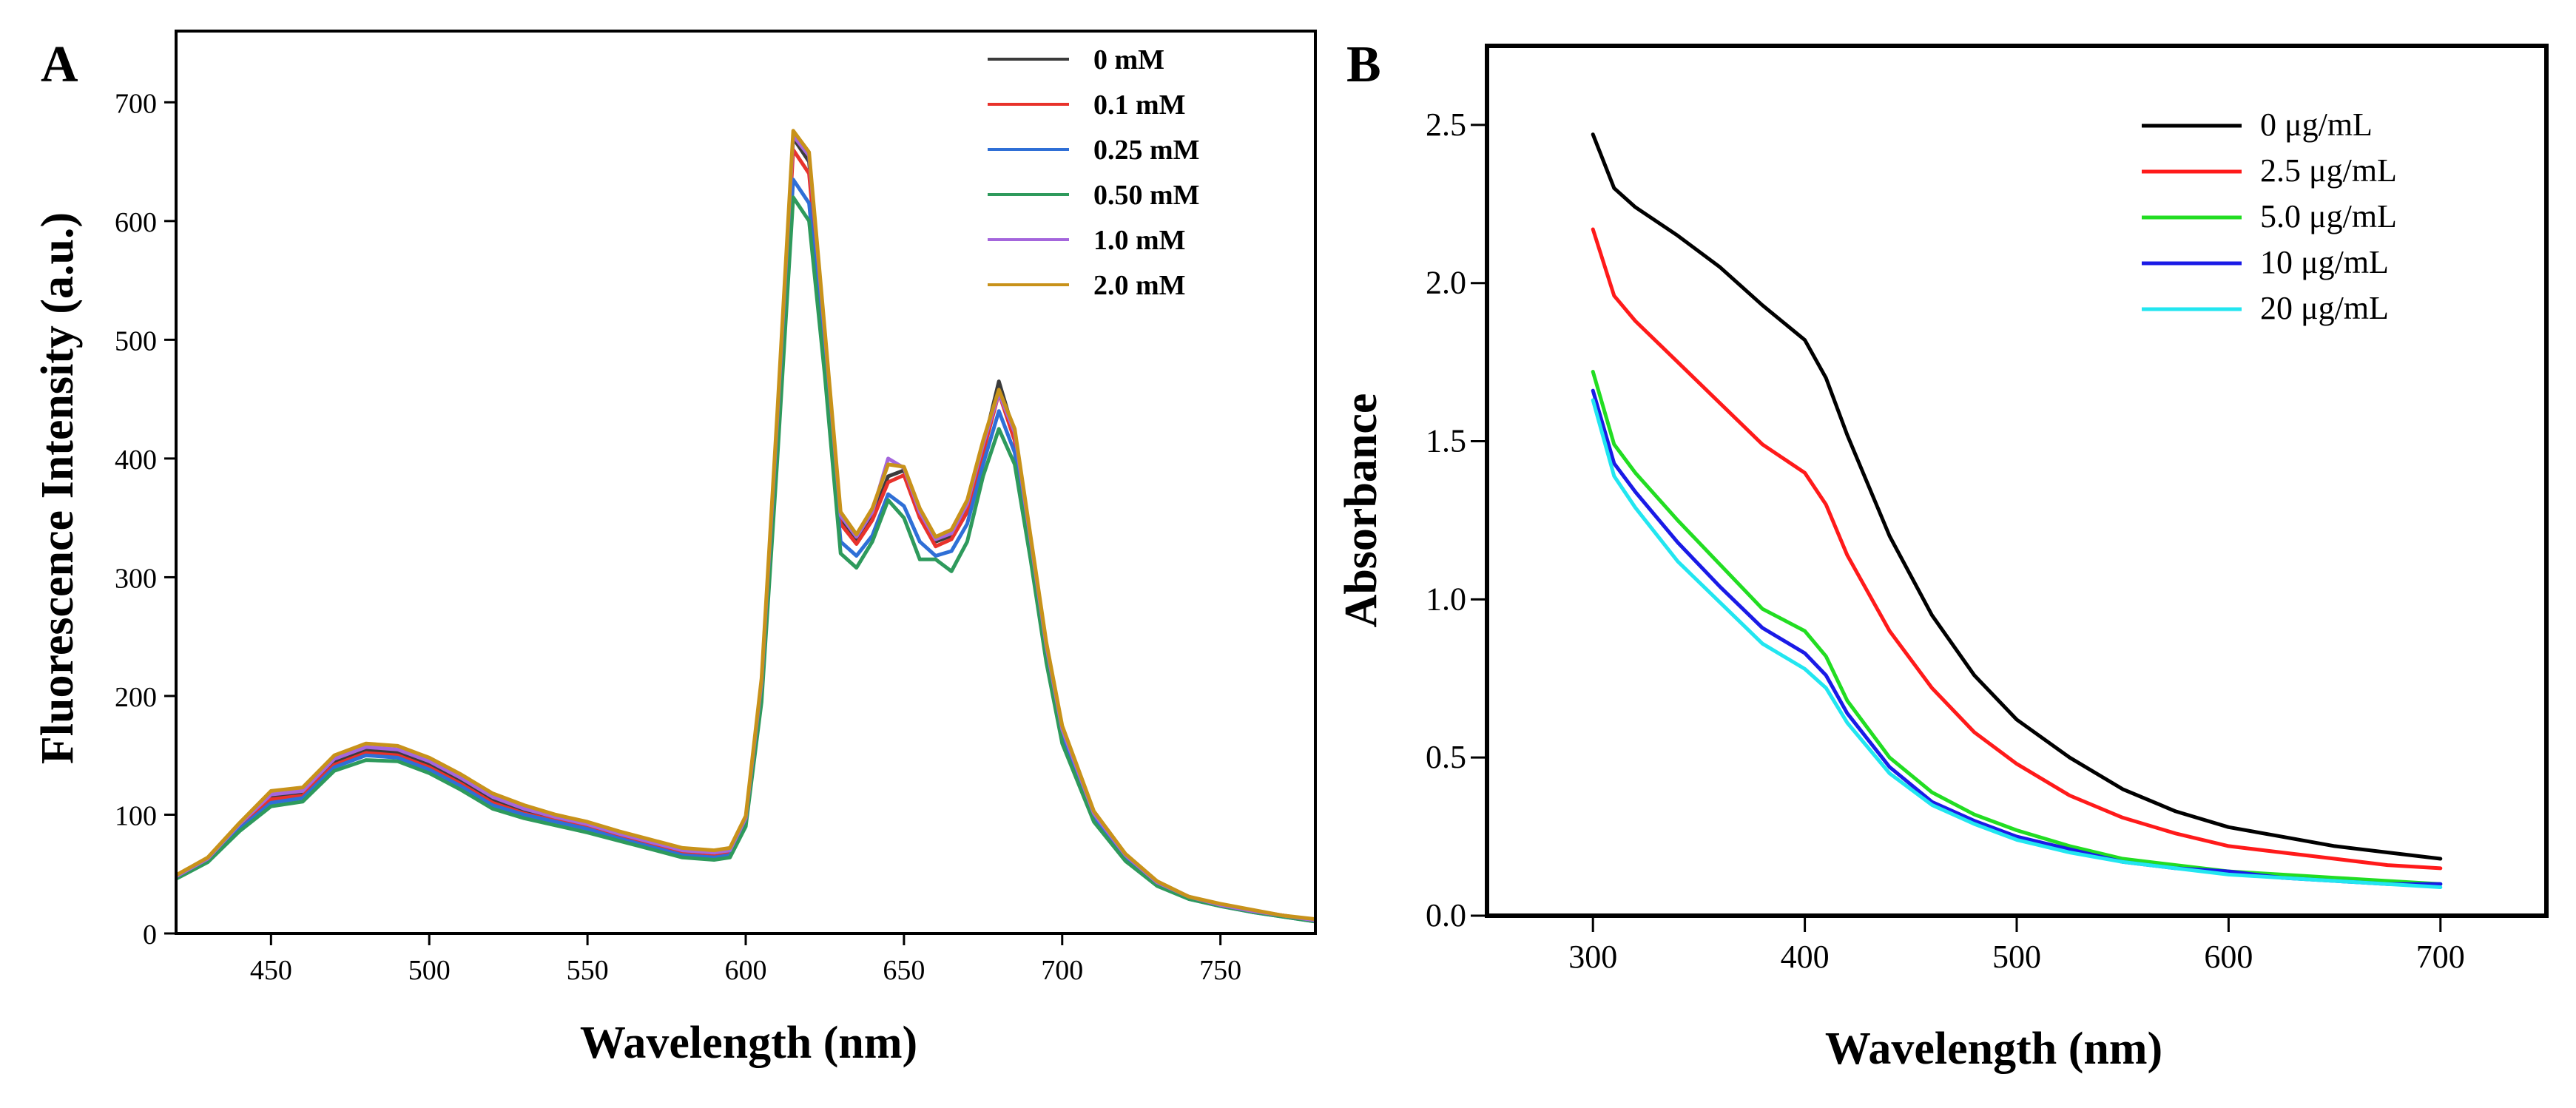 The height and width of the screenshot is (1108, 2576). Describe the element at coordinates (1363, 64) in the screenshot. I see `panel-b-label: B` at that location.